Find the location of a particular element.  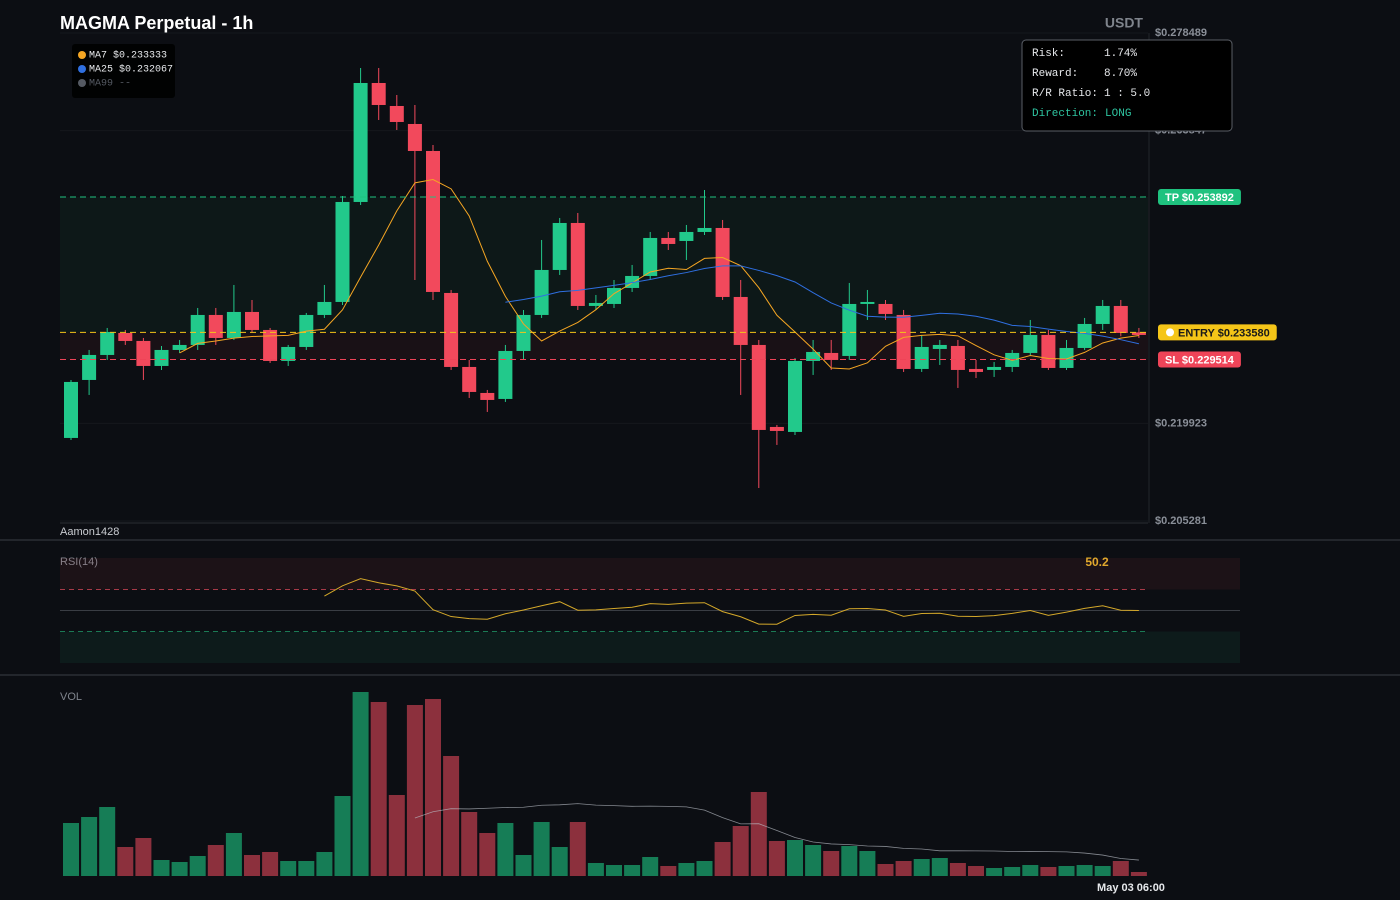

y-tick-label: $0.278489 is located at coordinates (1181, 33).